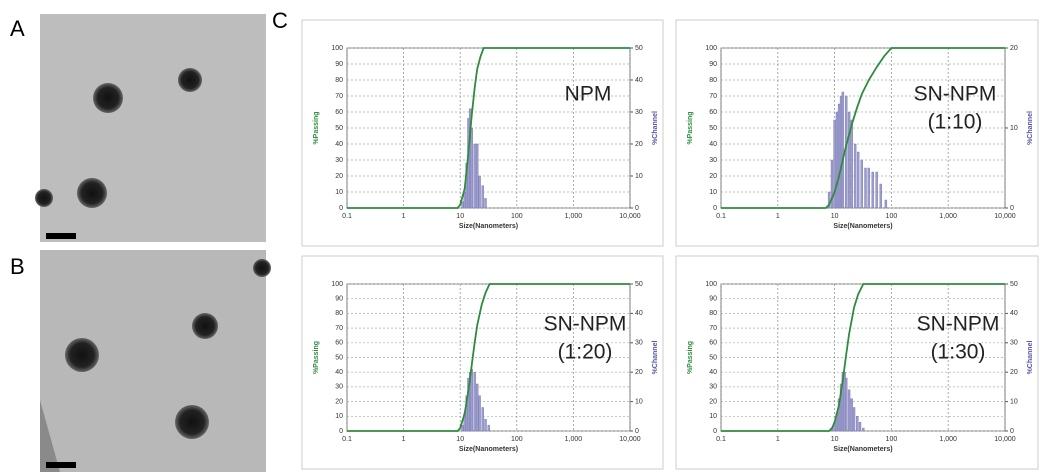 The image size is (1041, 475). I want to click on tem-image-a, so click(150, 128).